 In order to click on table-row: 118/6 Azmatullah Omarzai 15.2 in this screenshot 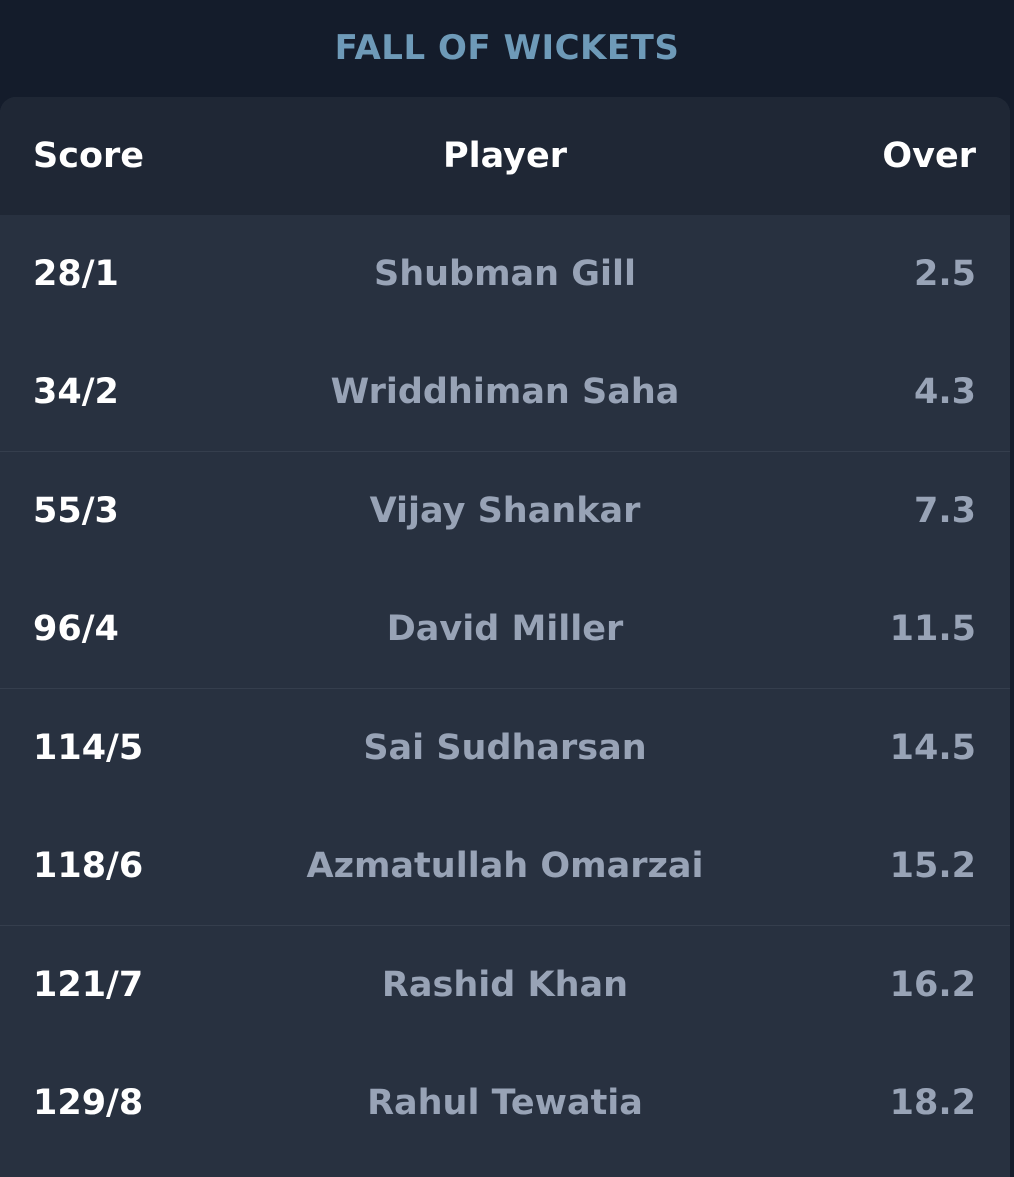, I will do `click(505, 866)`.